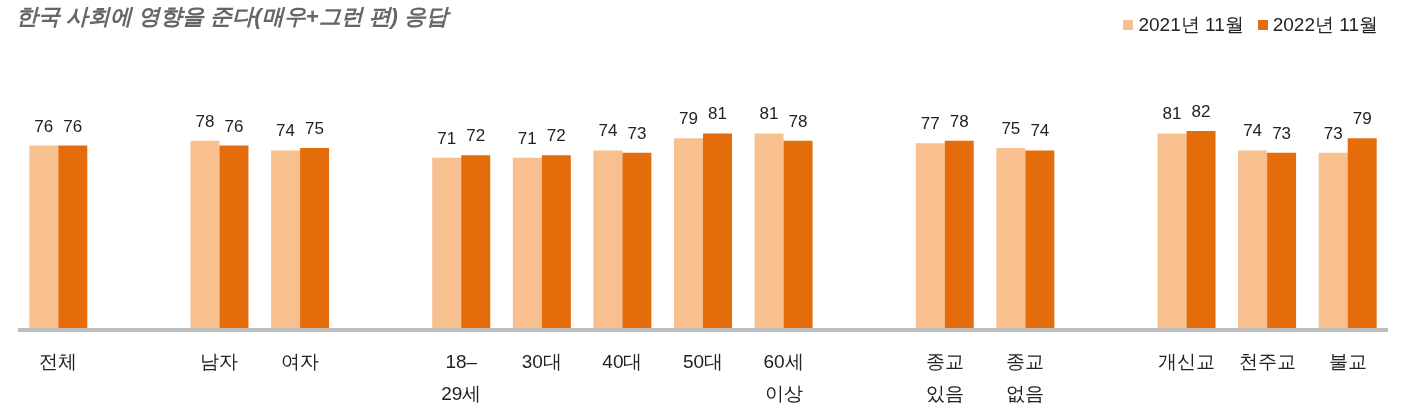 The image size is (1405, 416). Describe the element at coordinates (703, 361) in the screenshot. I see `x-tick-label: 50대` at that location.